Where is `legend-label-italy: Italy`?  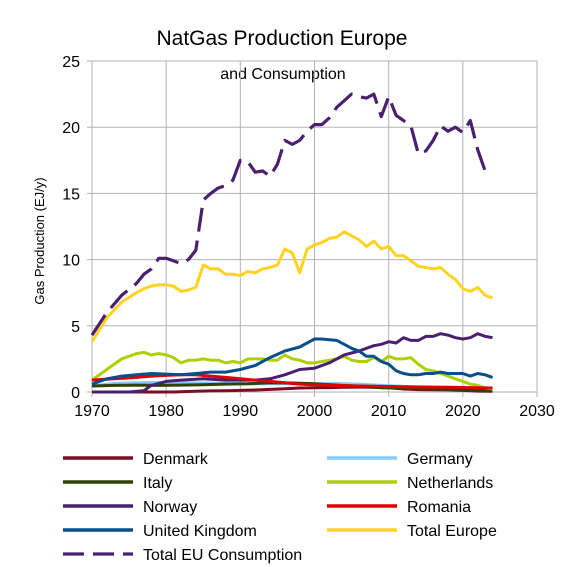 legend-label-italy: Italy is located at coordinates (157, 483).